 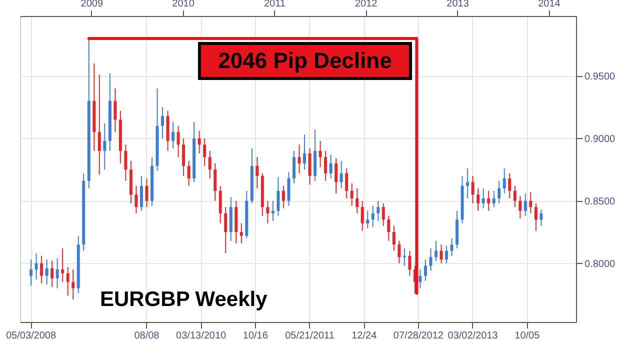 What do you see at coordinates (184, 299) in the screenshot?
I see `text: EURGBP Weekly` at bounding box center [184, 299].